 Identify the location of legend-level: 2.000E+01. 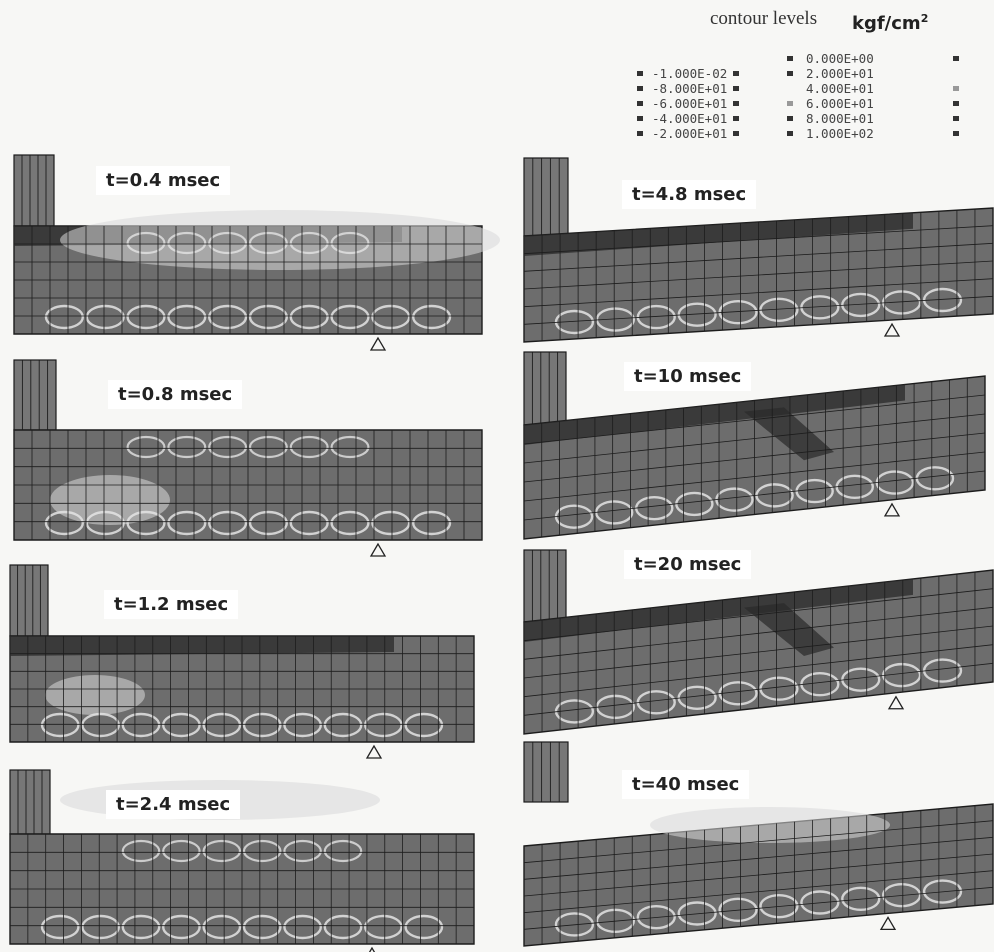
(840, 73).